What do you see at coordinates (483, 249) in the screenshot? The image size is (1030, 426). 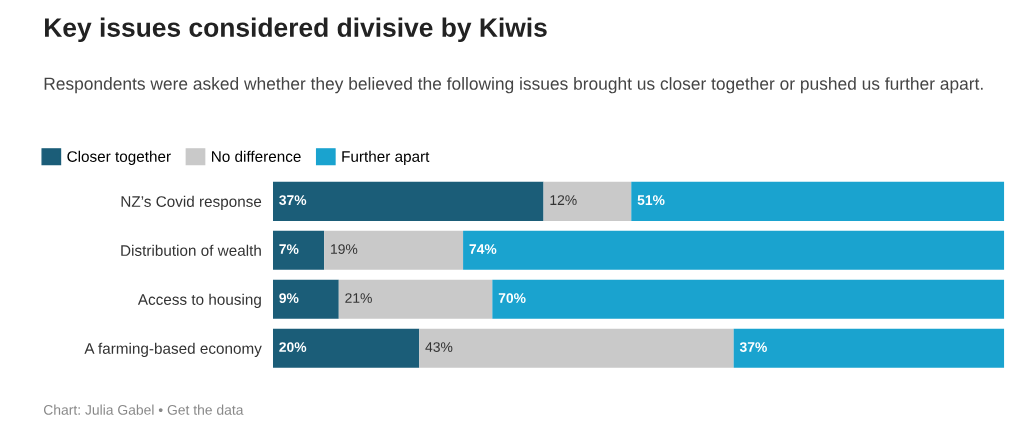 I see `data-label: 74%` at bounding box center [483, 249].